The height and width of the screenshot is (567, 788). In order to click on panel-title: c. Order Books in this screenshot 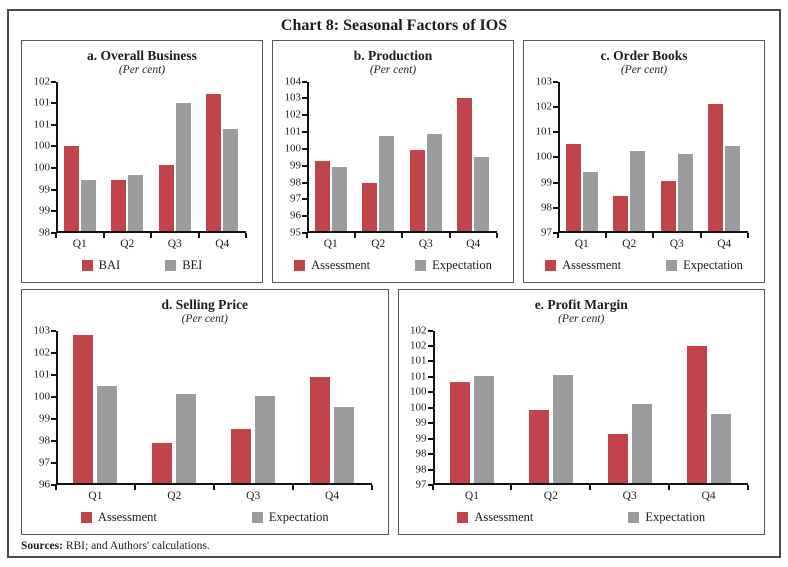, I will do `click(644, 55)`.